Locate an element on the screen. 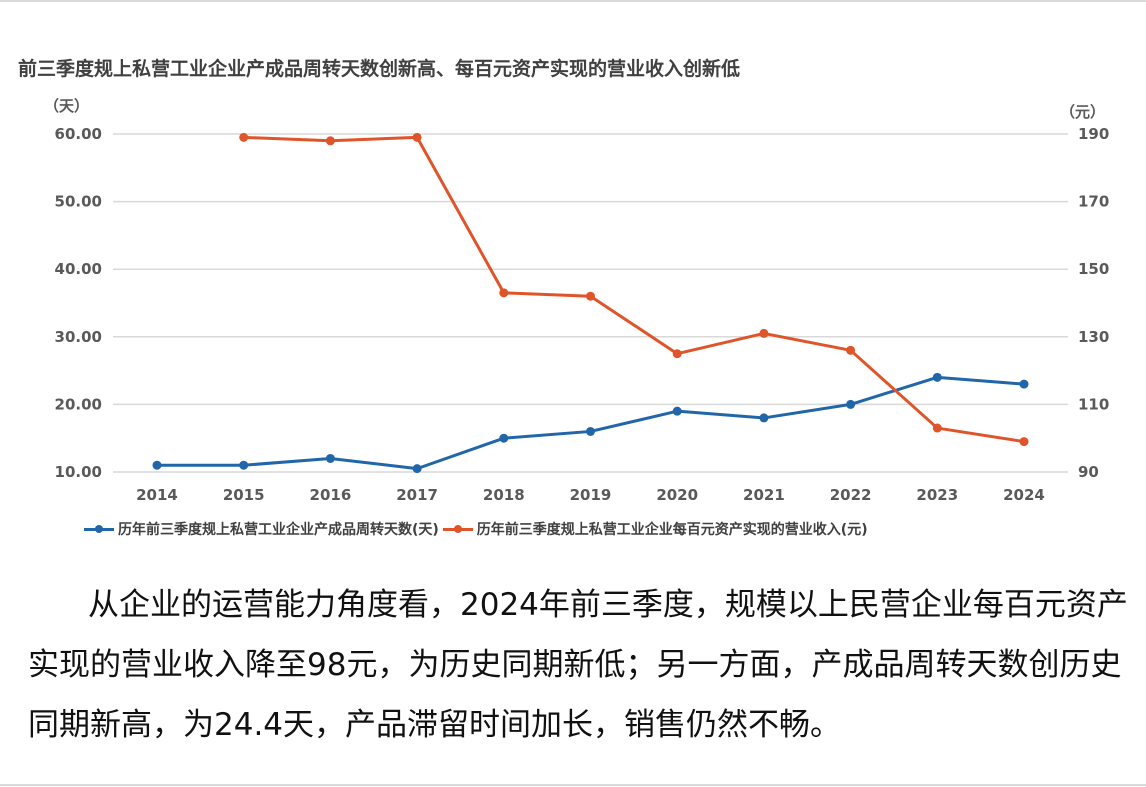 The width and height of the screenshot is (1146, 787). y-right-tick-label: 90 is located at coordinates (1088, 472).